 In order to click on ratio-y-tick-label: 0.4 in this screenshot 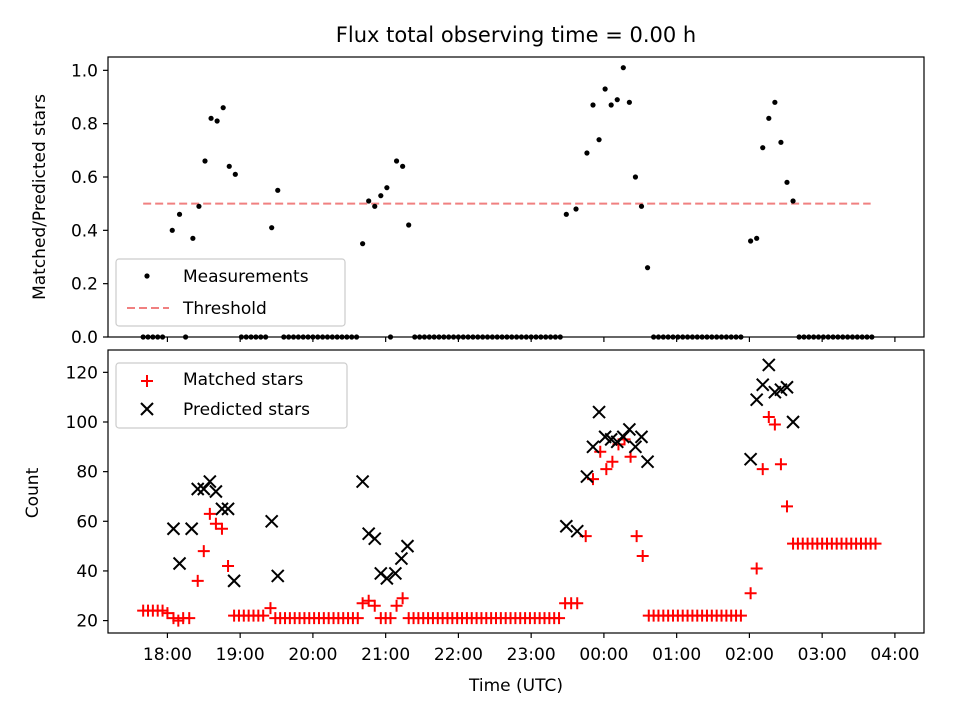, I will do `click(84, 231)`.